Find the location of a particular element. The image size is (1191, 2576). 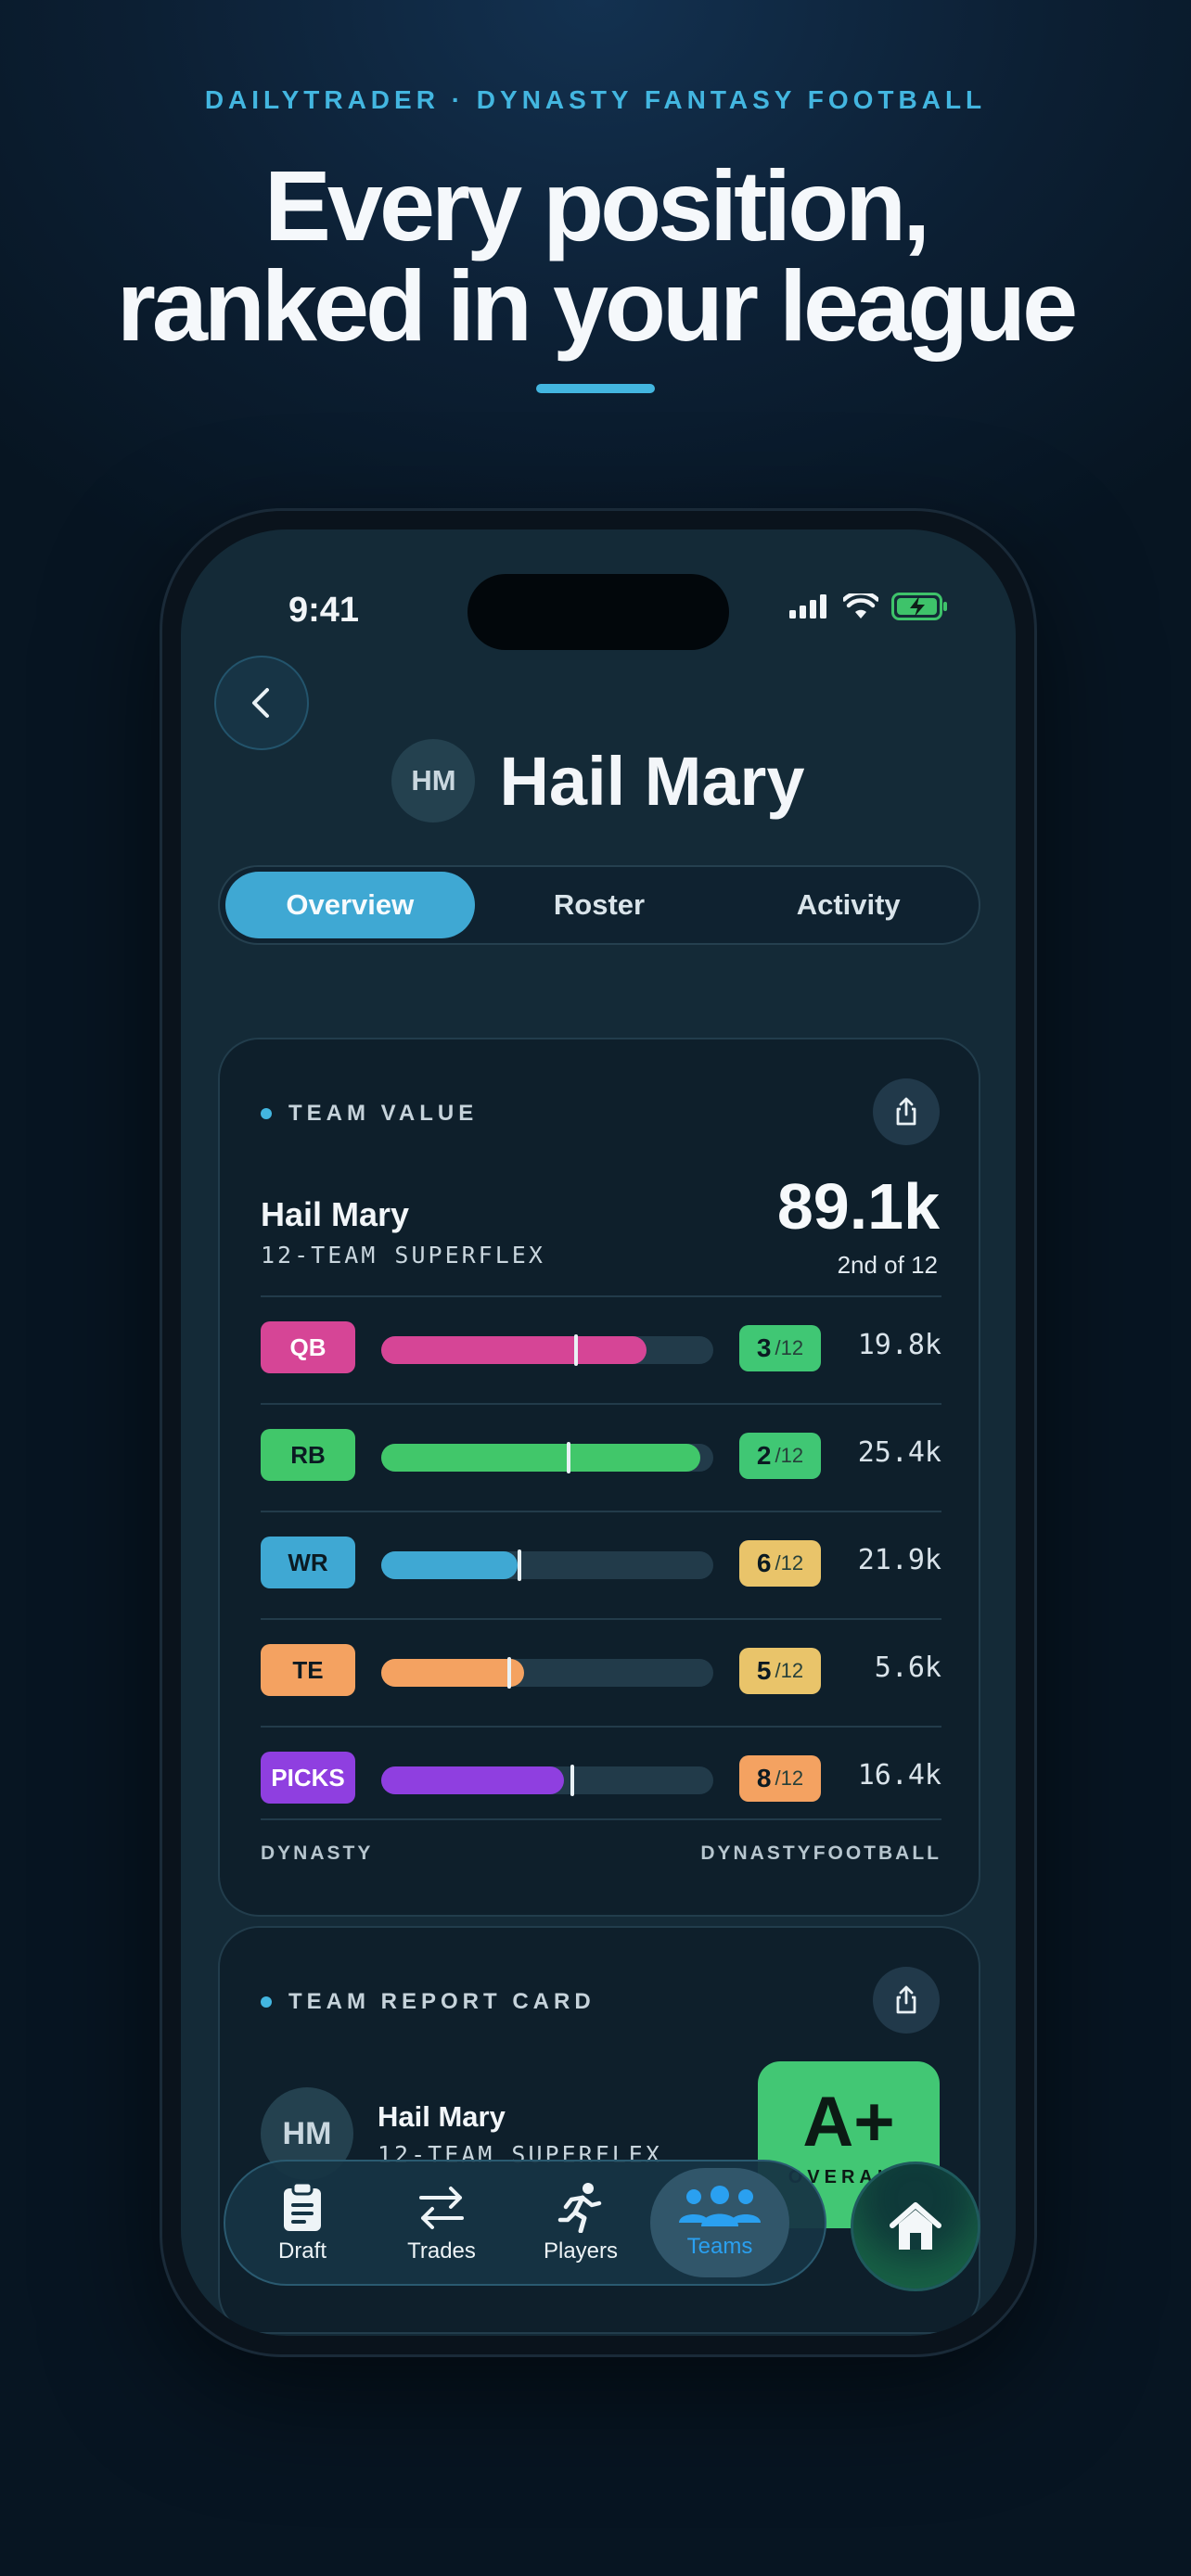

position-row-picks: PICKS 8/12 16.4k is located at coordinates (601, 1780).